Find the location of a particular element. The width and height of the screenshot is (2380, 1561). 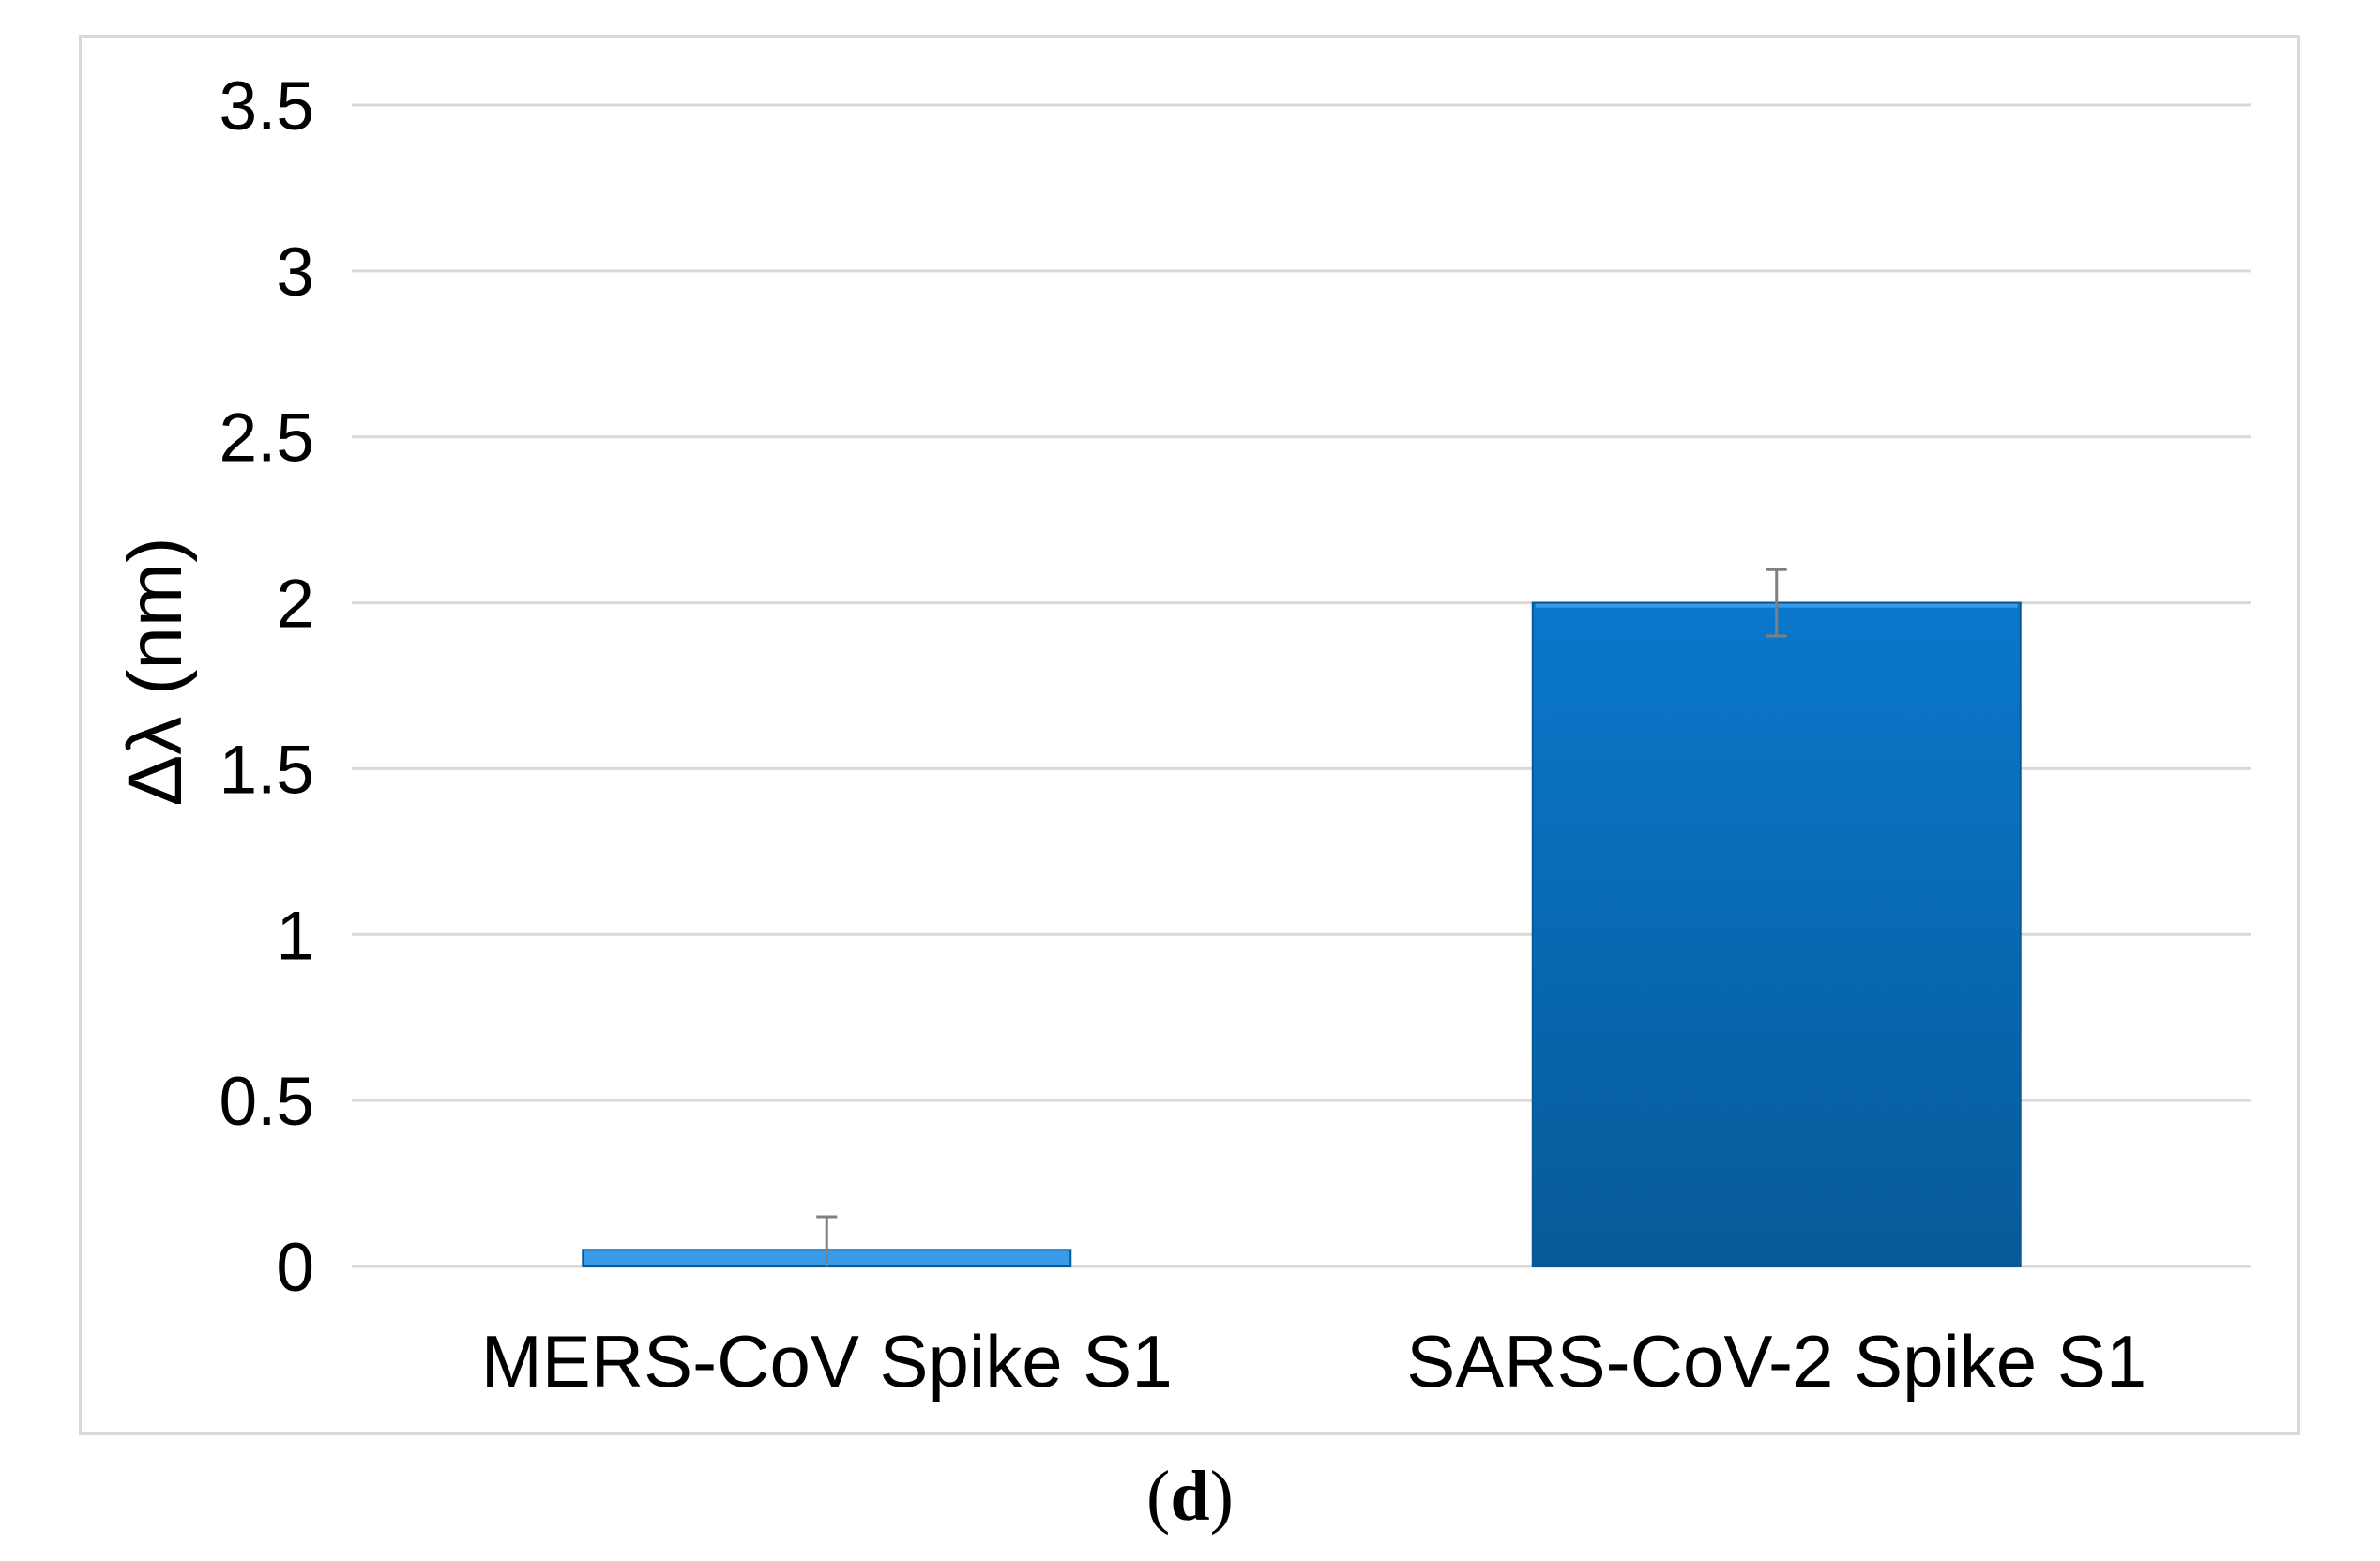

panel-label: (d) is located at coordinates (1190, 1497).